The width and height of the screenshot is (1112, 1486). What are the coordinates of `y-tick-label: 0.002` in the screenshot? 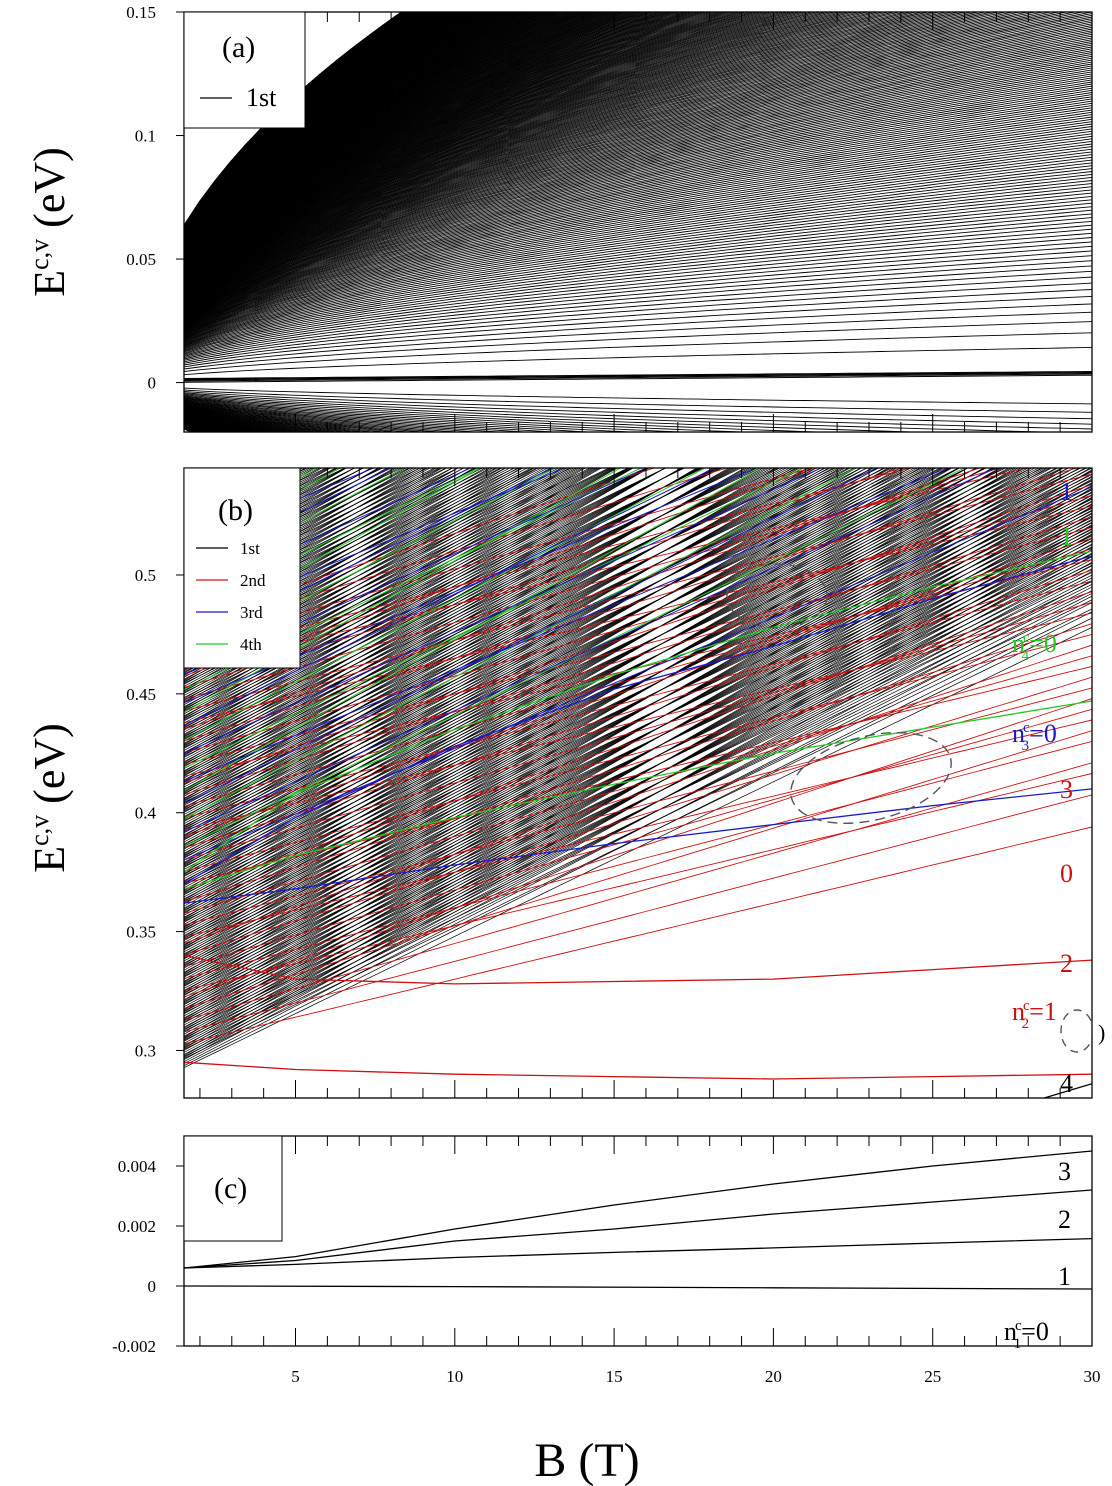 It's located at (137, 1226).